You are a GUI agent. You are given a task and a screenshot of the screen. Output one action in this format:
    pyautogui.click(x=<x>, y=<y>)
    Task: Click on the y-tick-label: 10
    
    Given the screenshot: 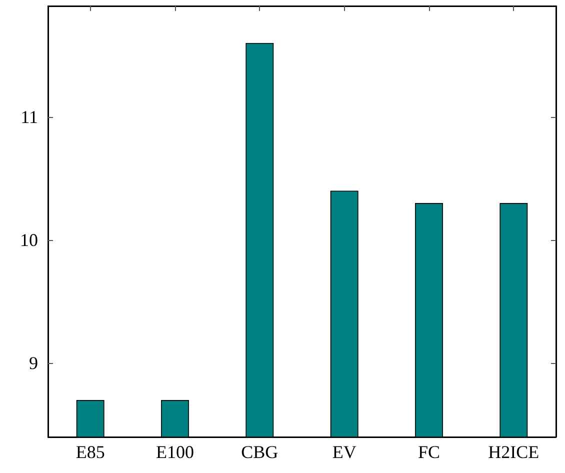 What is the action you would take?
    pyautogui.click(x=29, y=240)
    